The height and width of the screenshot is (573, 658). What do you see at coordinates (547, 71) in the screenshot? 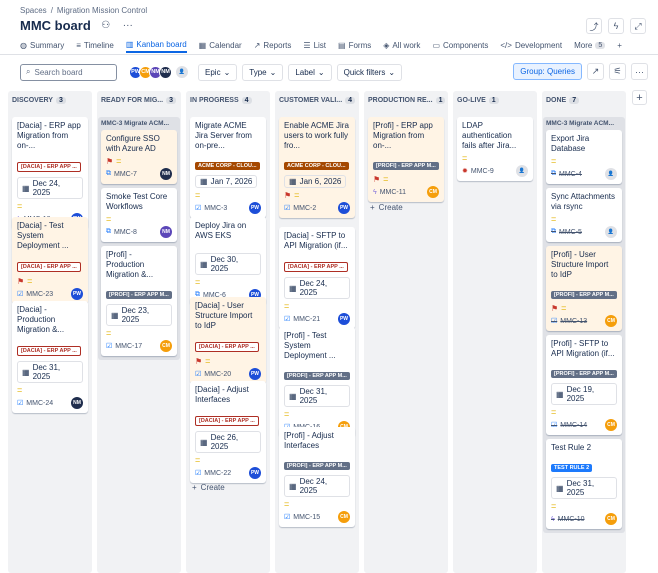
I see `group-by-button: Group: Queries` at bounding box center [547, 71].